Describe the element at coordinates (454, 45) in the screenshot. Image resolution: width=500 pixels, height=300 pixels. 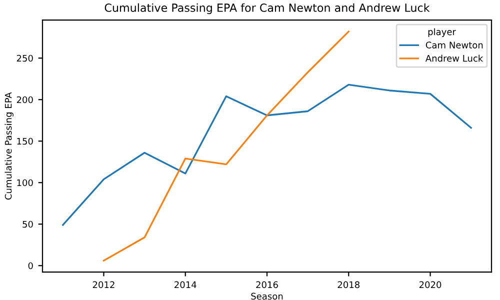
I see `legend-label: Cam Newton` at that location.